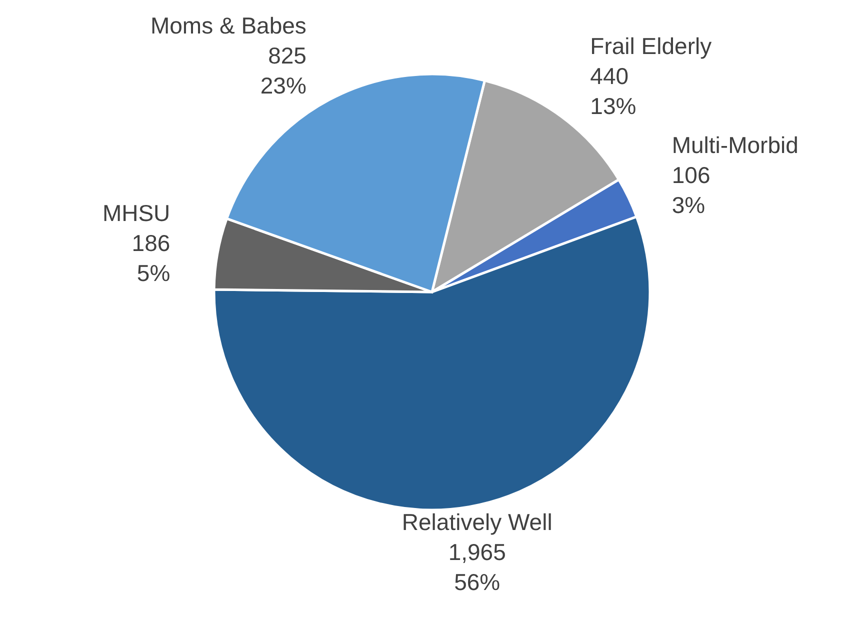 The image size is (864, 618). I want to click on data-label: 440 13%, so click(613, 91).